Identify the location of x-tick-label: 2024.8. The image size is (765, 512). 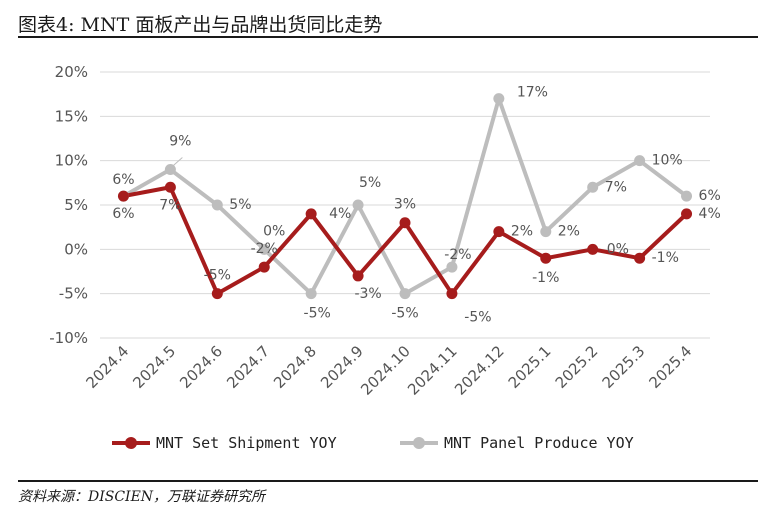
(295, 367).